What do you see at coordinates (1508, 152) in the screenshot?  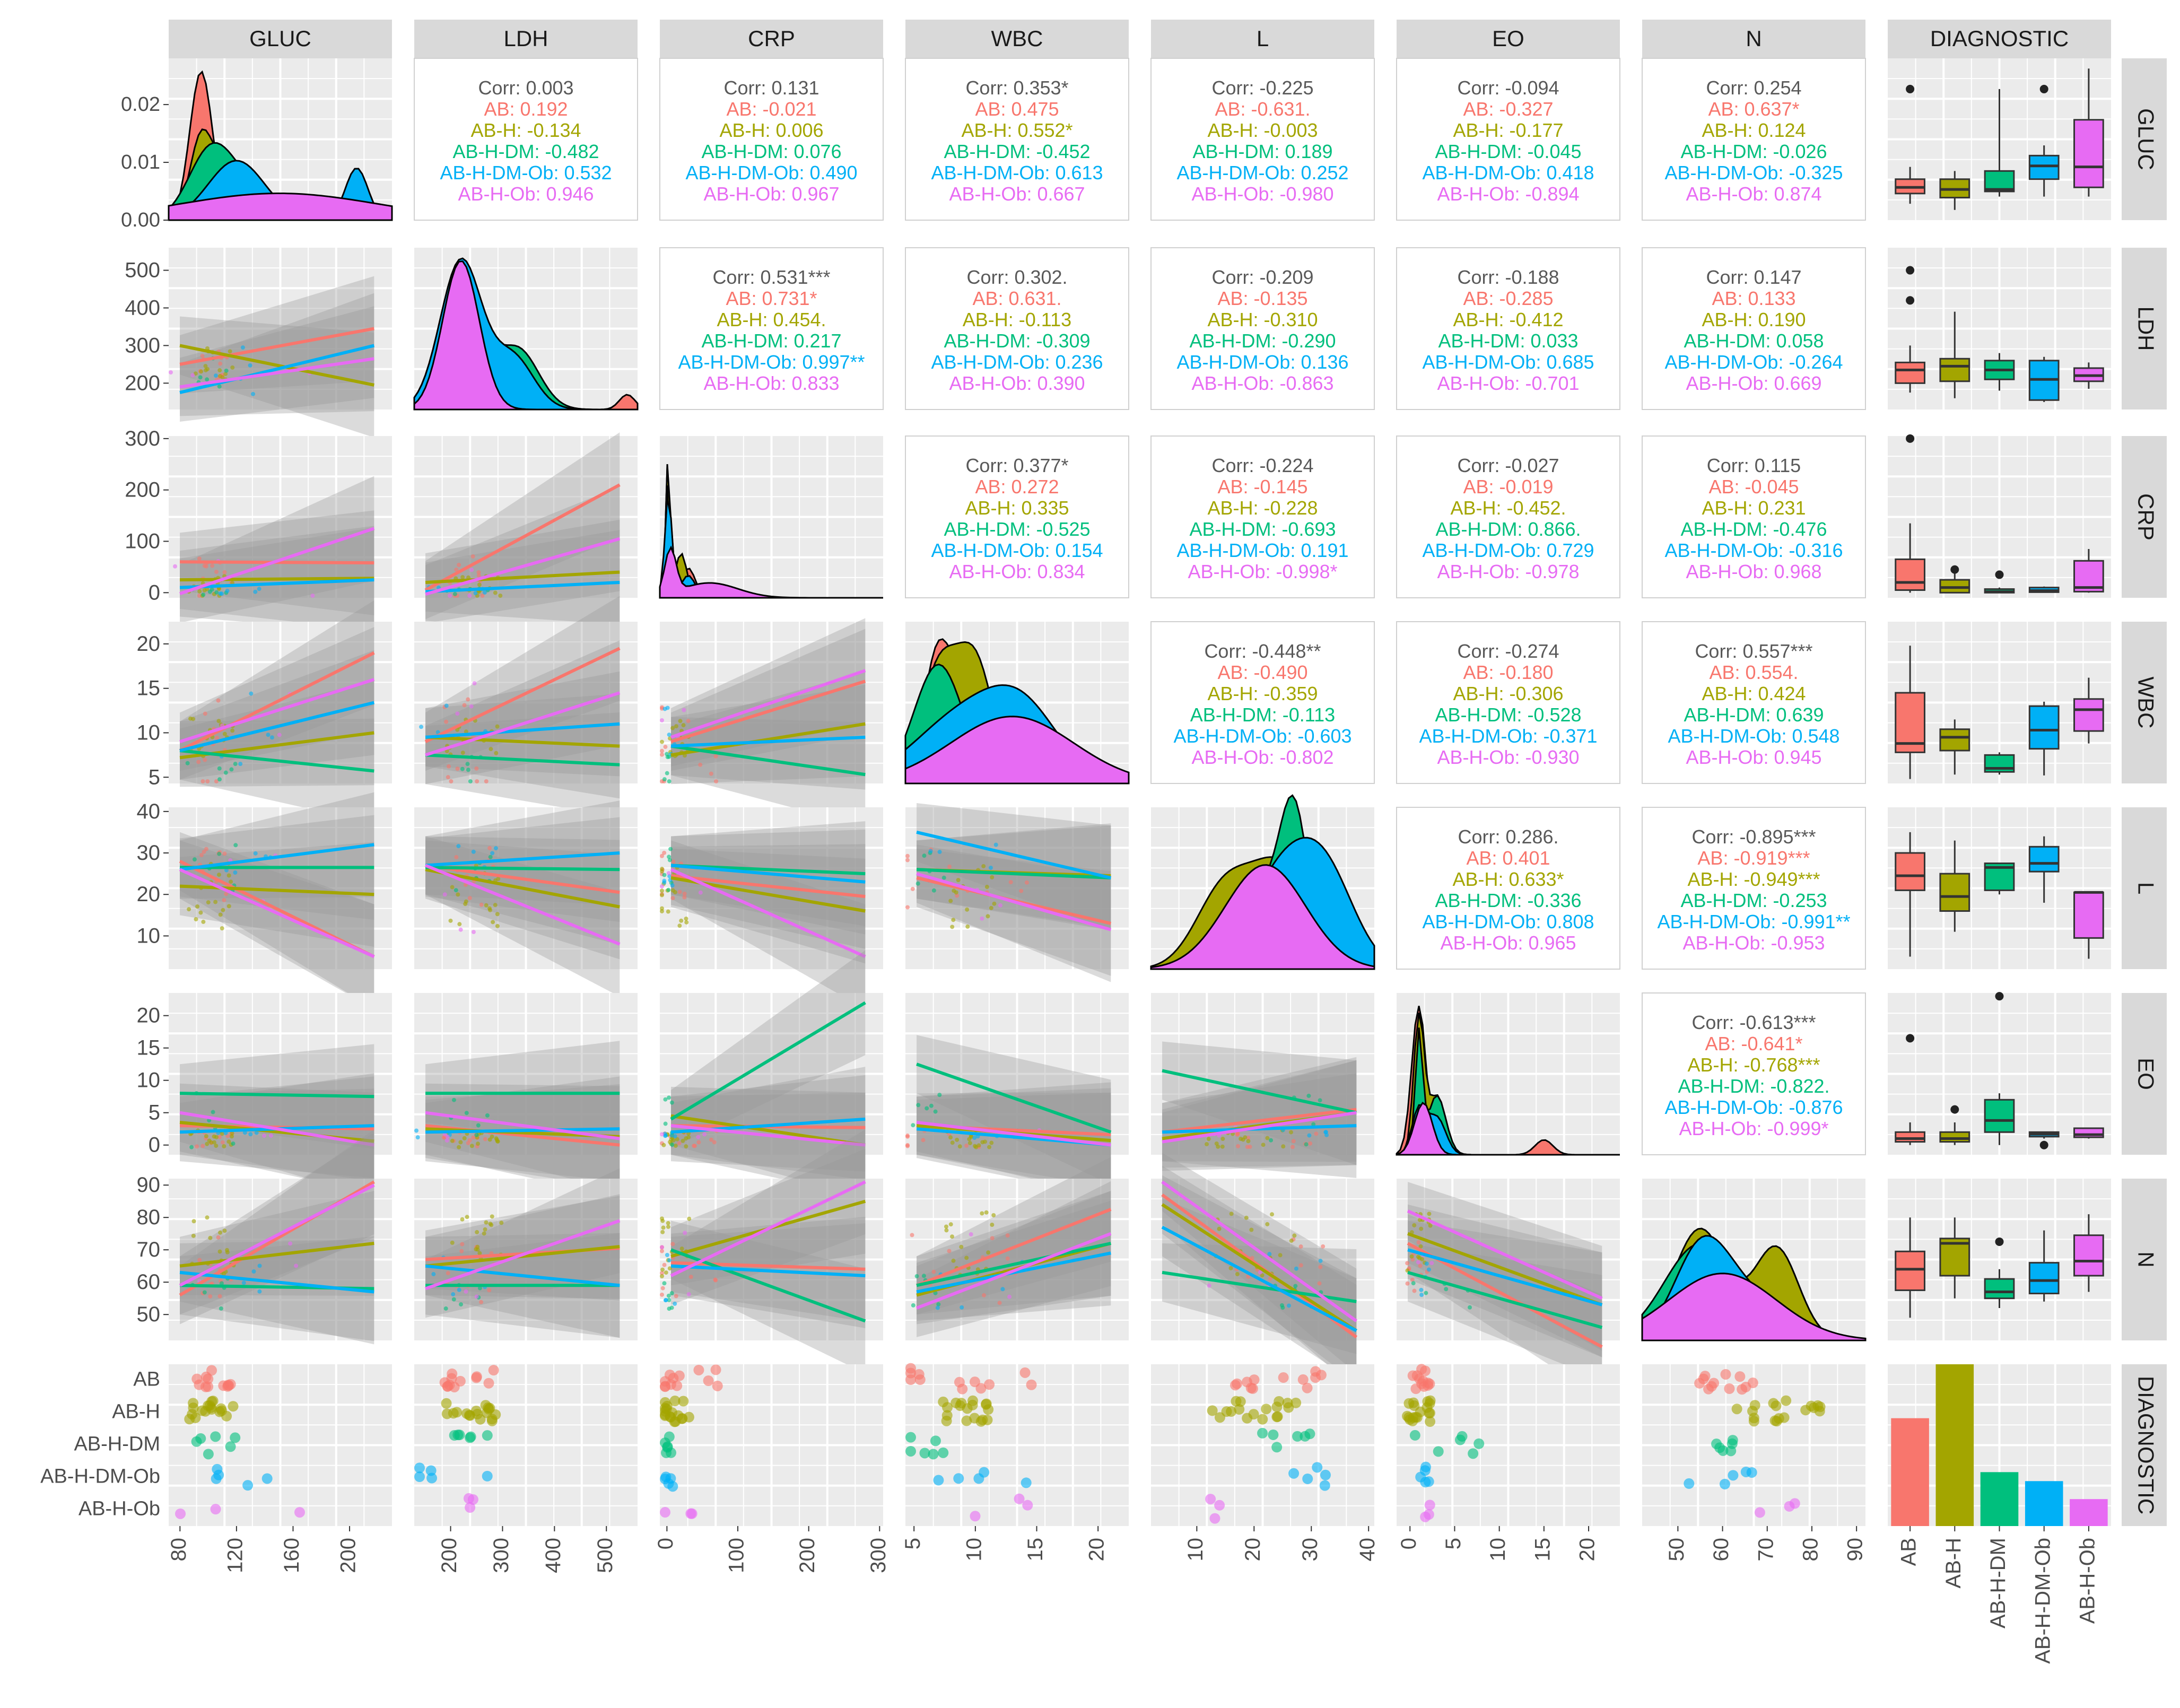 I see `corr-group-label: AB-H-DM: -0.045` at bounding box center [1508, 152].